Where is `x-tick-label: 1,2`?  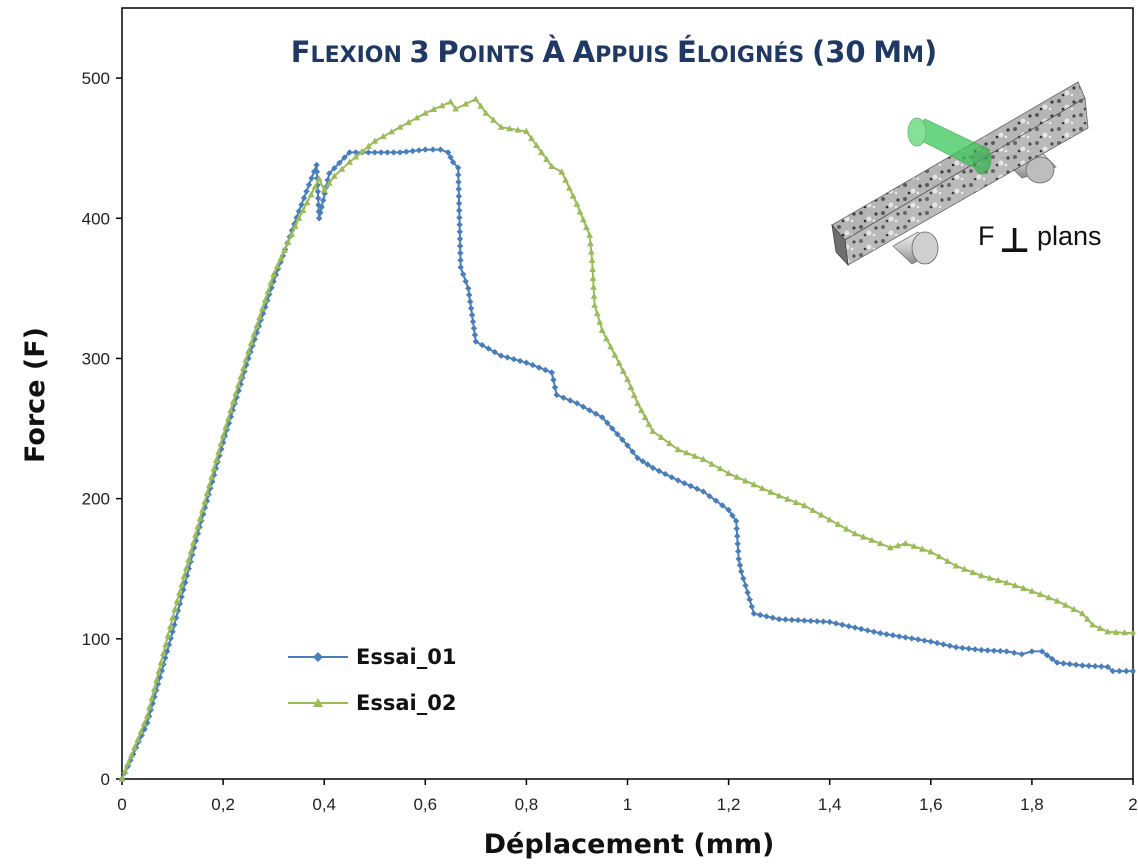
x-tick-label: 1,2 is located at coordinates (729, 804).